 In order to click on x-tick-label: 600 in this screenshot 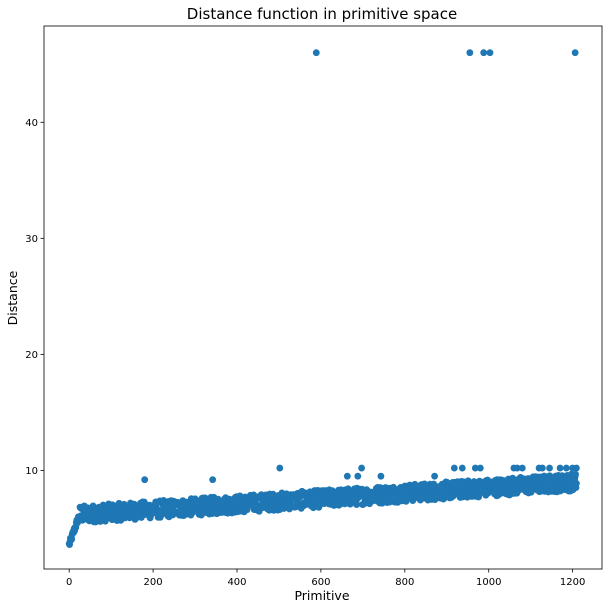, I will do `click(320, 582)`.